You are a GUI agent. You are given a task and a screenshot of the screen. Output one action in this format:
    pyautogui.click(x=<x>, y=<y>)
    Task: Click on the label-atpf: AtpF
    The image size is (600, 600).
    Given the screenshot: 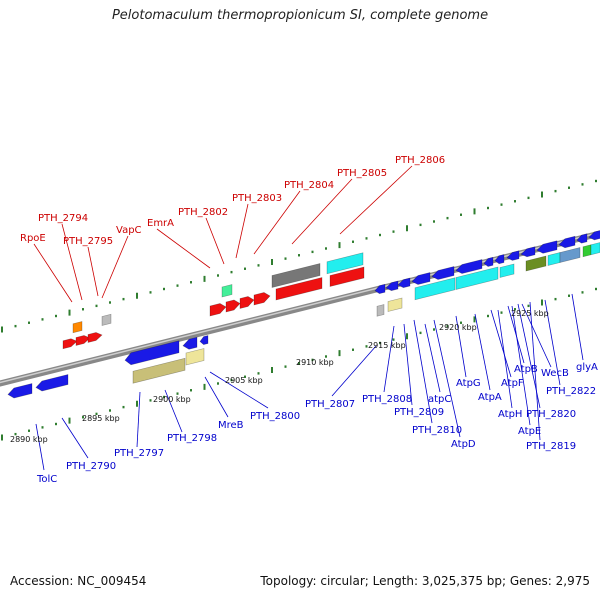 What is the action you would take?
    pyautogui.click(x=512, y=383)
    